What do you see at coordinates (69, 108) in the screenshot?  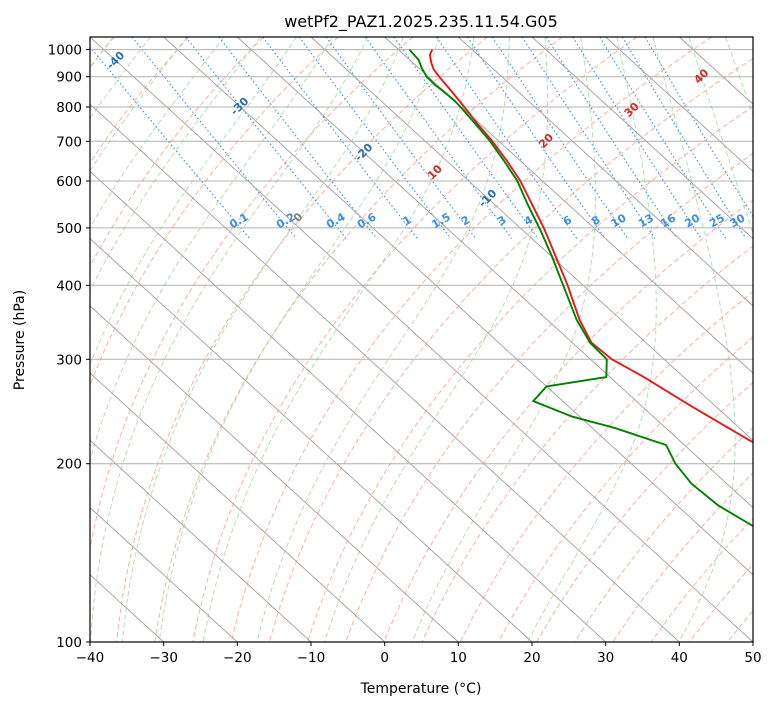 I see `y-tick-label: 800` at bounding box center [69, 108].